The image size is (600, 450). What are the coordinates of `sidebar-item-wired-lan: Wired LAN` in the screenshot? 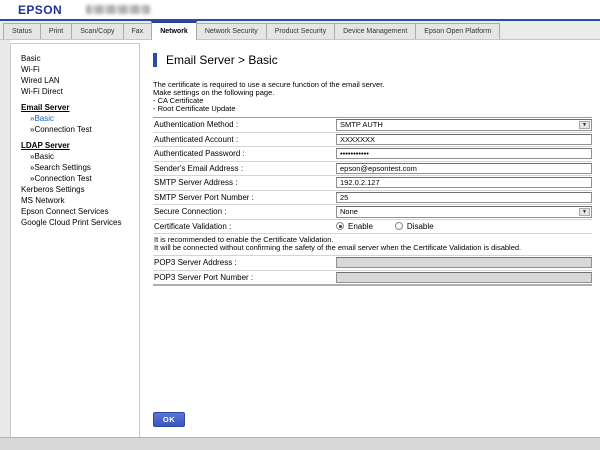 It's located at (40, 80).